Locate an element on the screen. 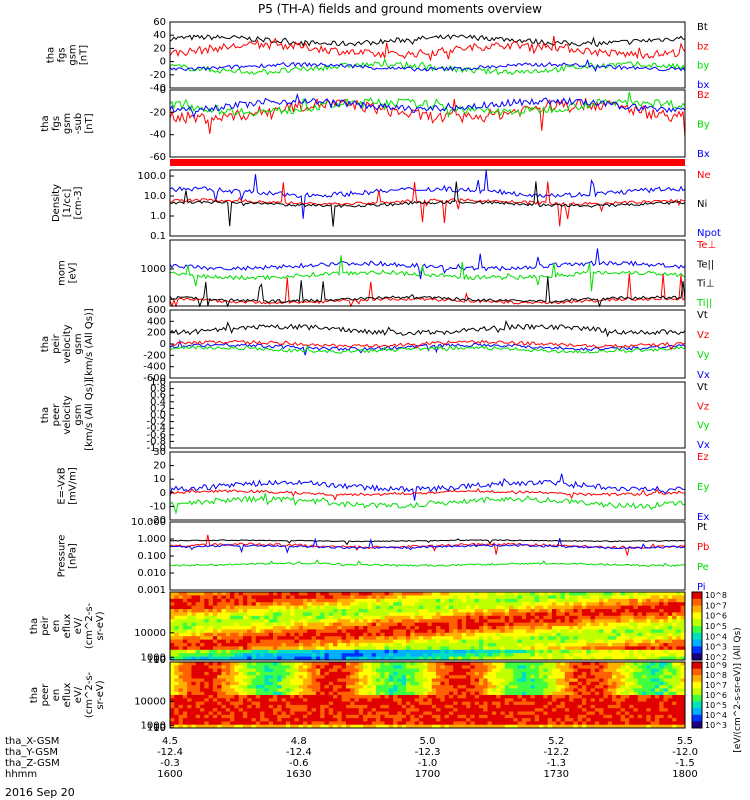  series-line-bz is located at coordinates (427, 117).